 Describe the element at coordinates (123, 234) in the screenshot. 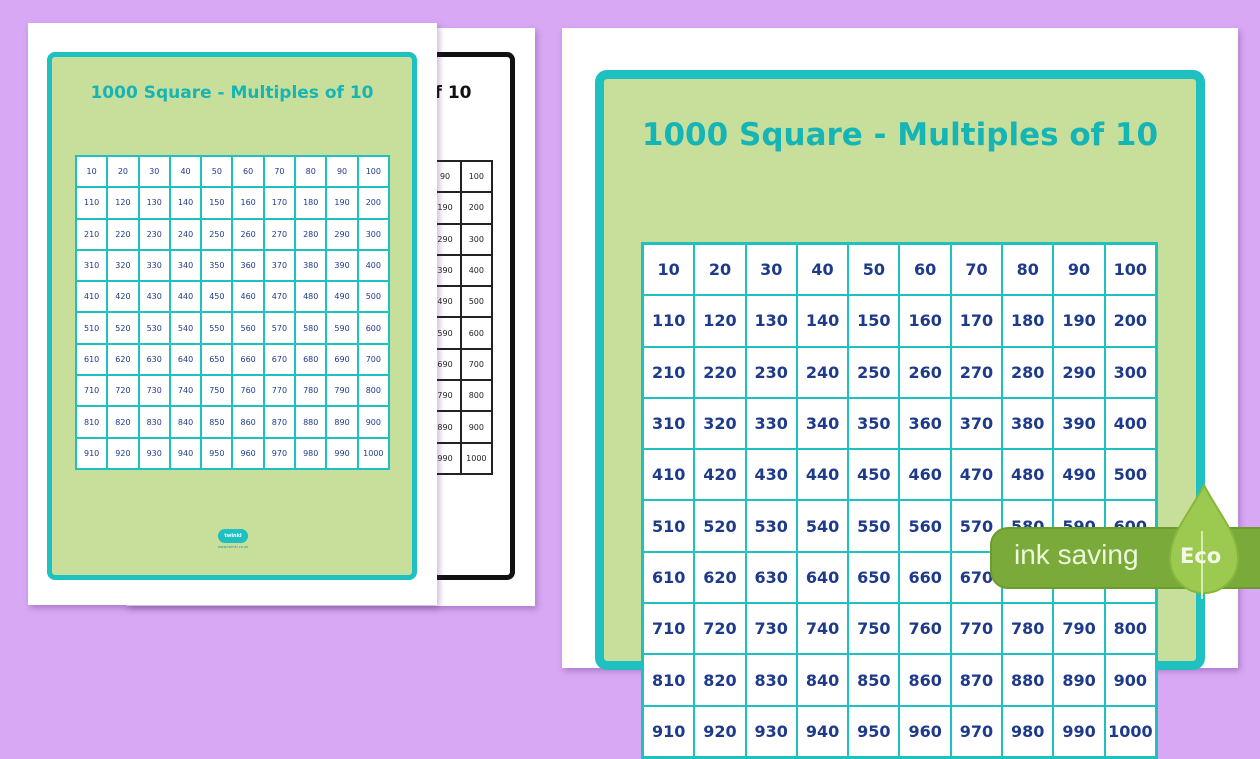

I see `grid-cell: 220` at that location.